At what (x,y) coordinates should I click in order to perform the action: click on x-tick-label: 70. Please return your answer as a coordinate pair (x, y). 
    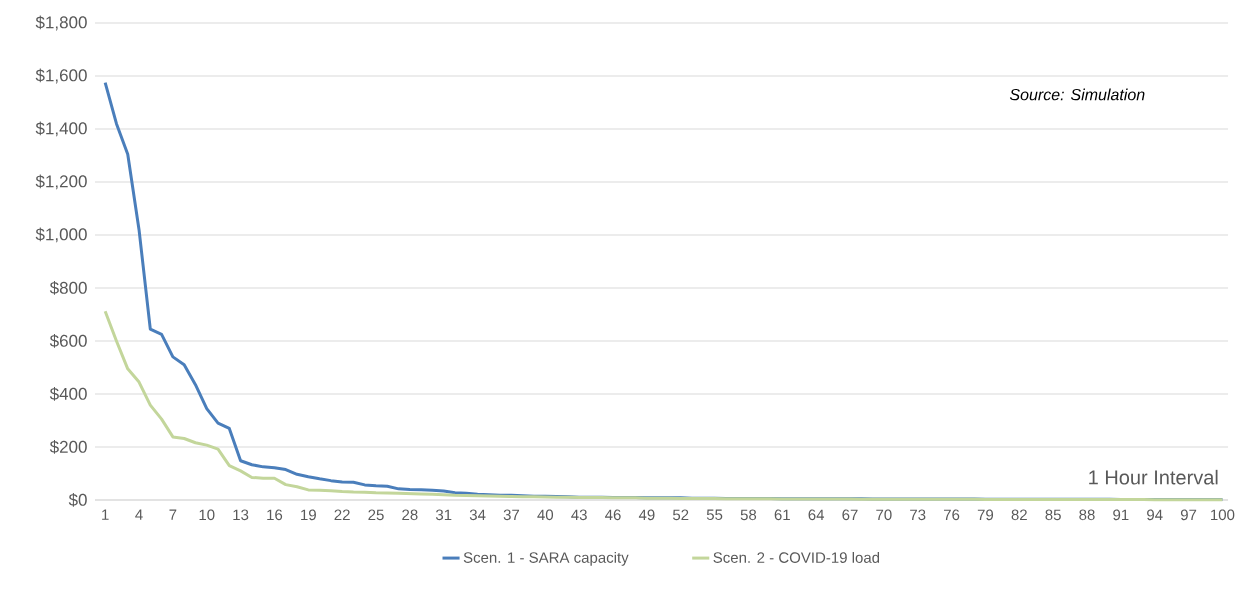
    Looking at the image, I should click on (884, 515).